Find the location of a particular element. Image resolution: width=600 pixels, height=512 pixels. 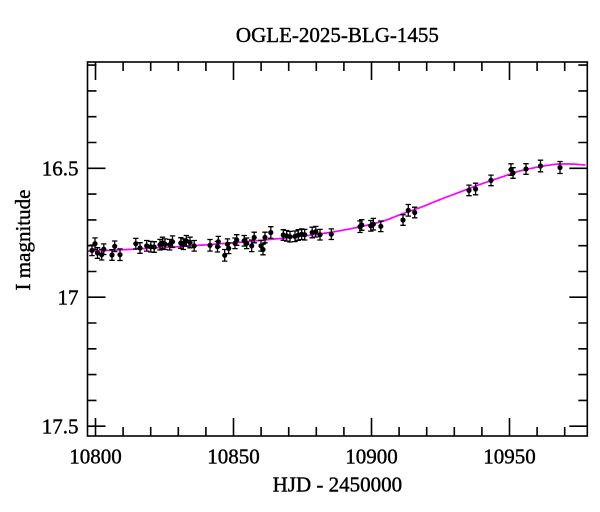

svg-text: 16.5 is located at coordinates (60, 169).